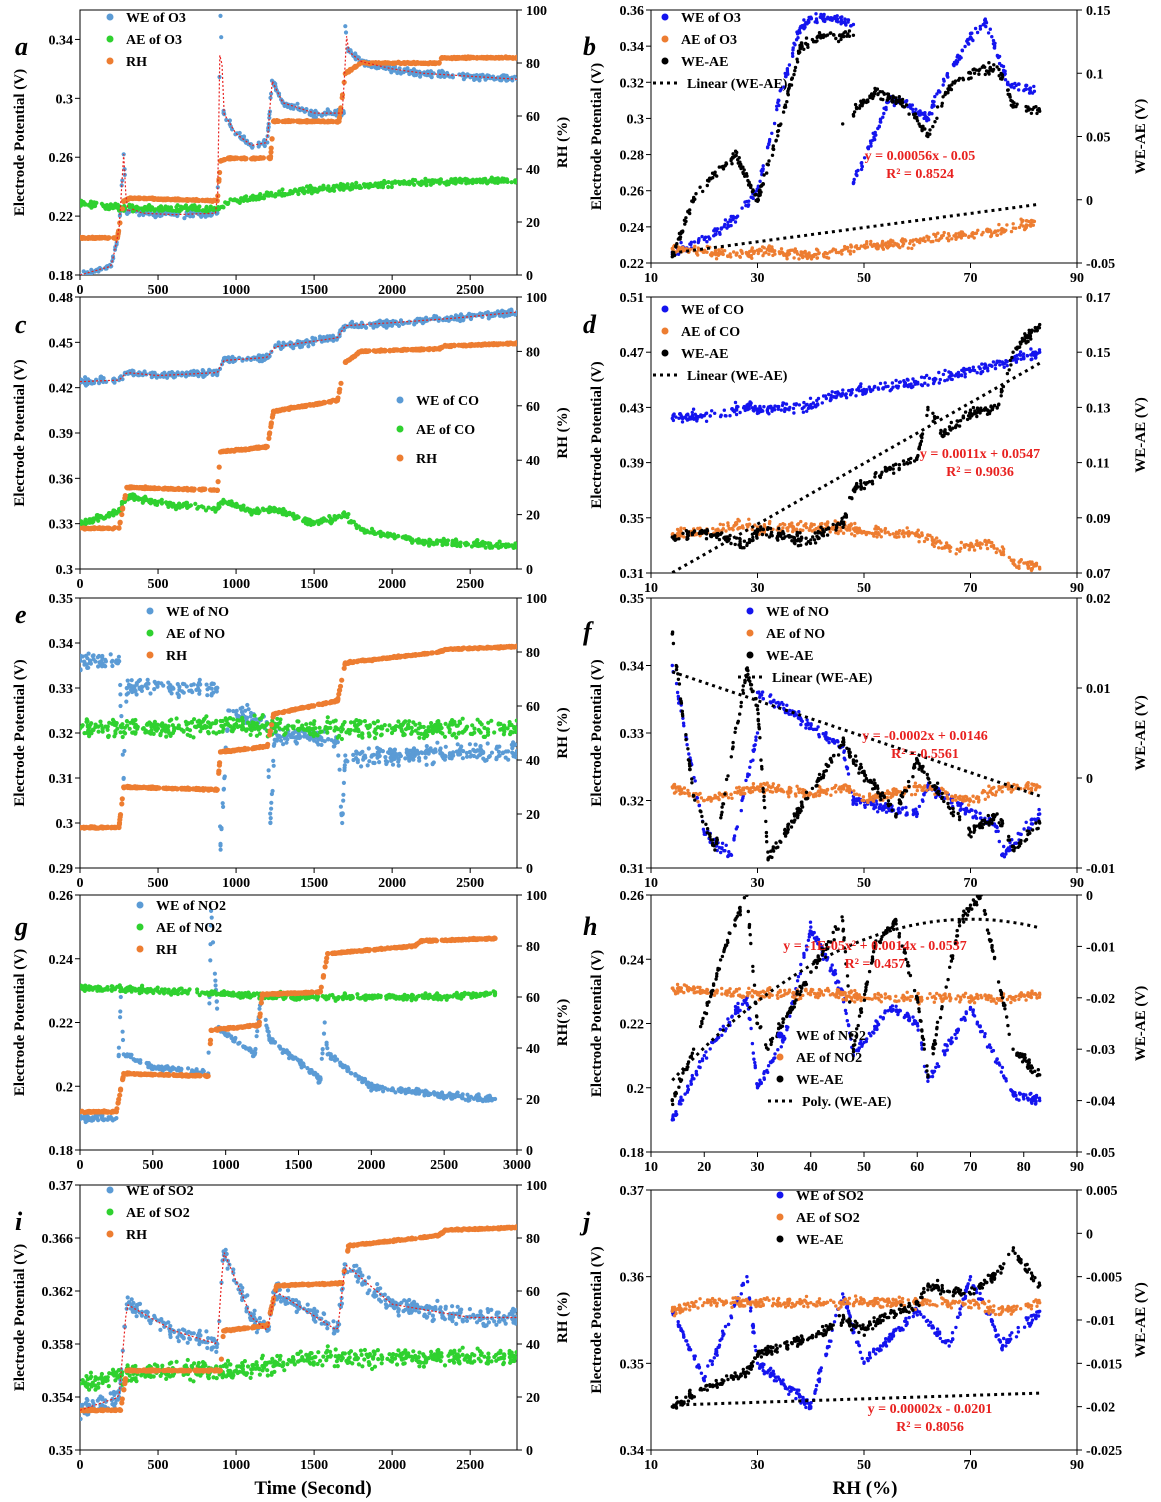 Image resolution: width=1161 pixels, height=1502 pixels. I want to click on legend-label: WE of O3, so click(711, 18).